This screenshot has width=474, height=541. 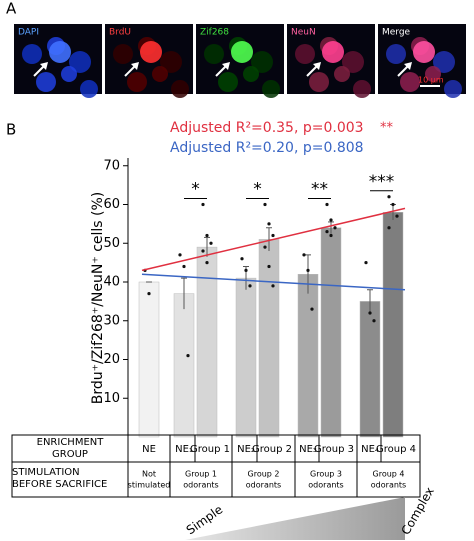 I want to click on channel-label: NeuN, so click(x=303, y=33).